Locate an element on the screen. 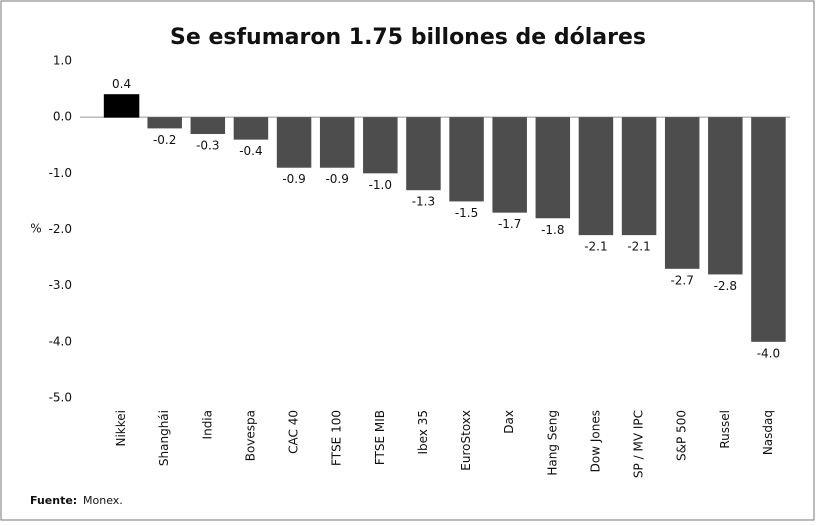 The height and width of the screenshot is (526, 816). x-tick-label: Shanghái is located at coordinates (164, 438).